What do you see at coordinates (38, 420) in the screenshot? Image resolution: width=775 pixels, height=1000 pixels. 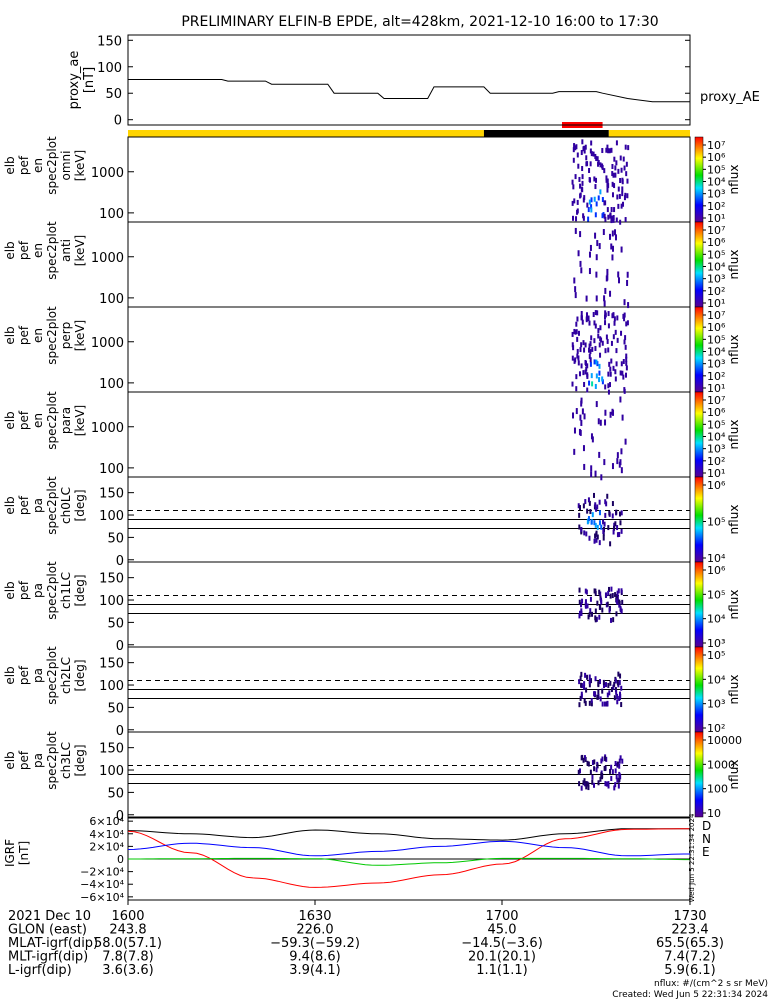 I see `spec-ylabel-line: en` at bounding box center [38, 420].